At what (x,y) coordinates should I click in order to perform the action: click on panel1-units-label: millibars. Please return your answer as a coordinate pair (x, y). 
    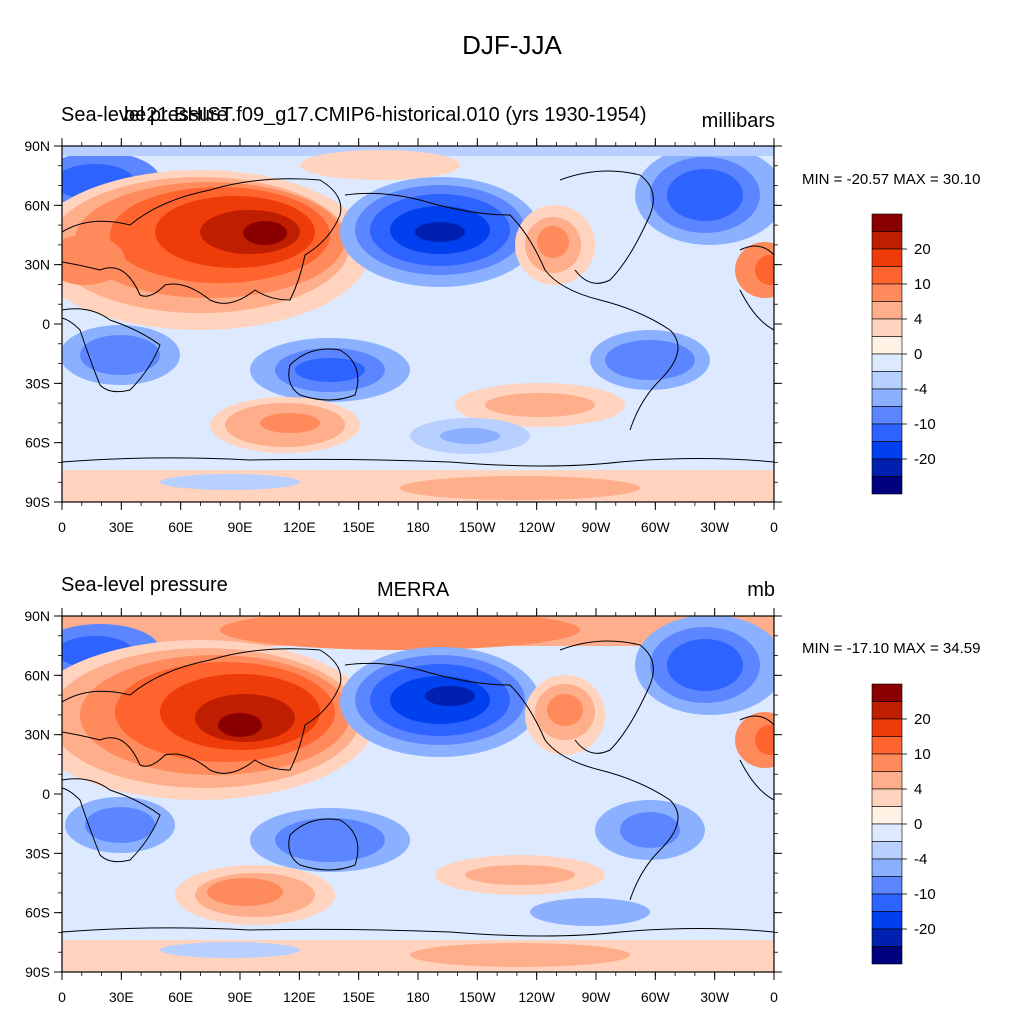
    Looking at the image, I should click on (738, 121).